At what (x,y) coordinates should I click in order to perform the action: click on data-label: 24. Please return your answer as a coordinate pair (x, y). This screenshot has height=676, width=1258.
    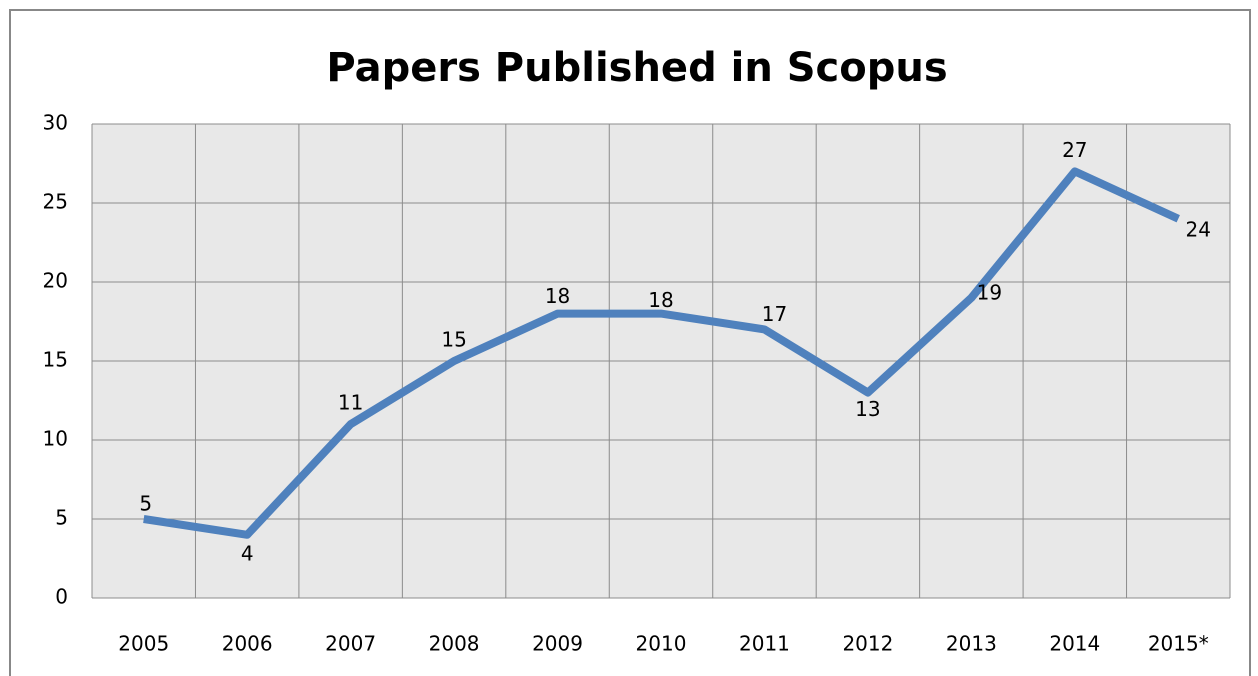
    Looking at the image, I should click on (1198, 229).